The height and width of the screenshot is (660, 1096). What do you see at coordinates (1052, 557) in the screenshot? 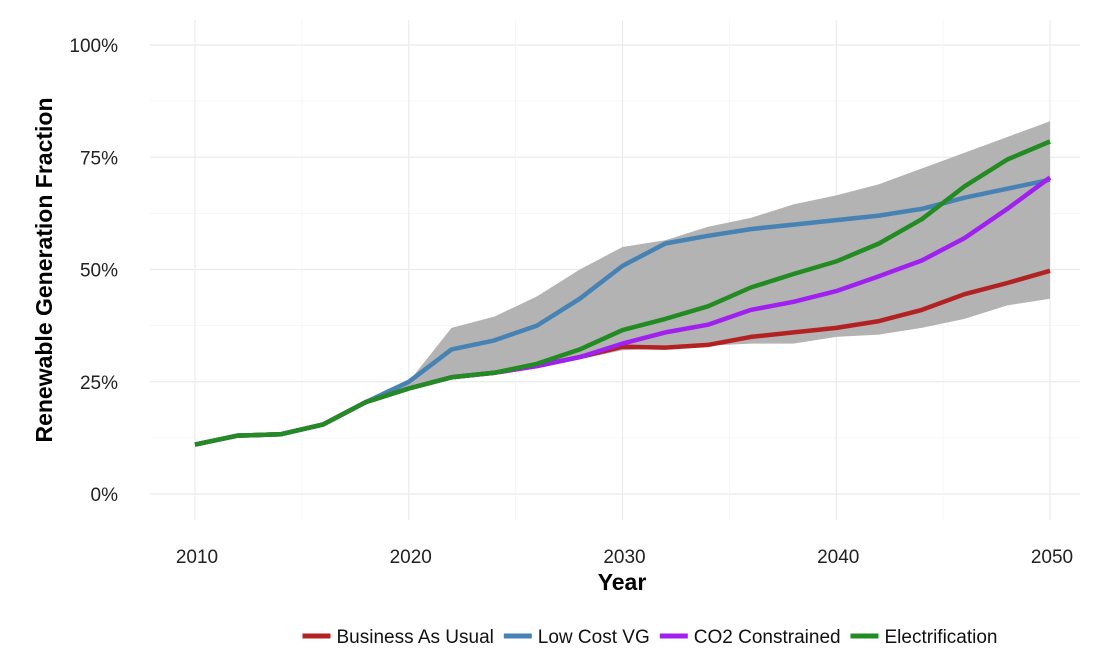
I see `x-tick-label: 2050` at bounding box center [1052, 557].